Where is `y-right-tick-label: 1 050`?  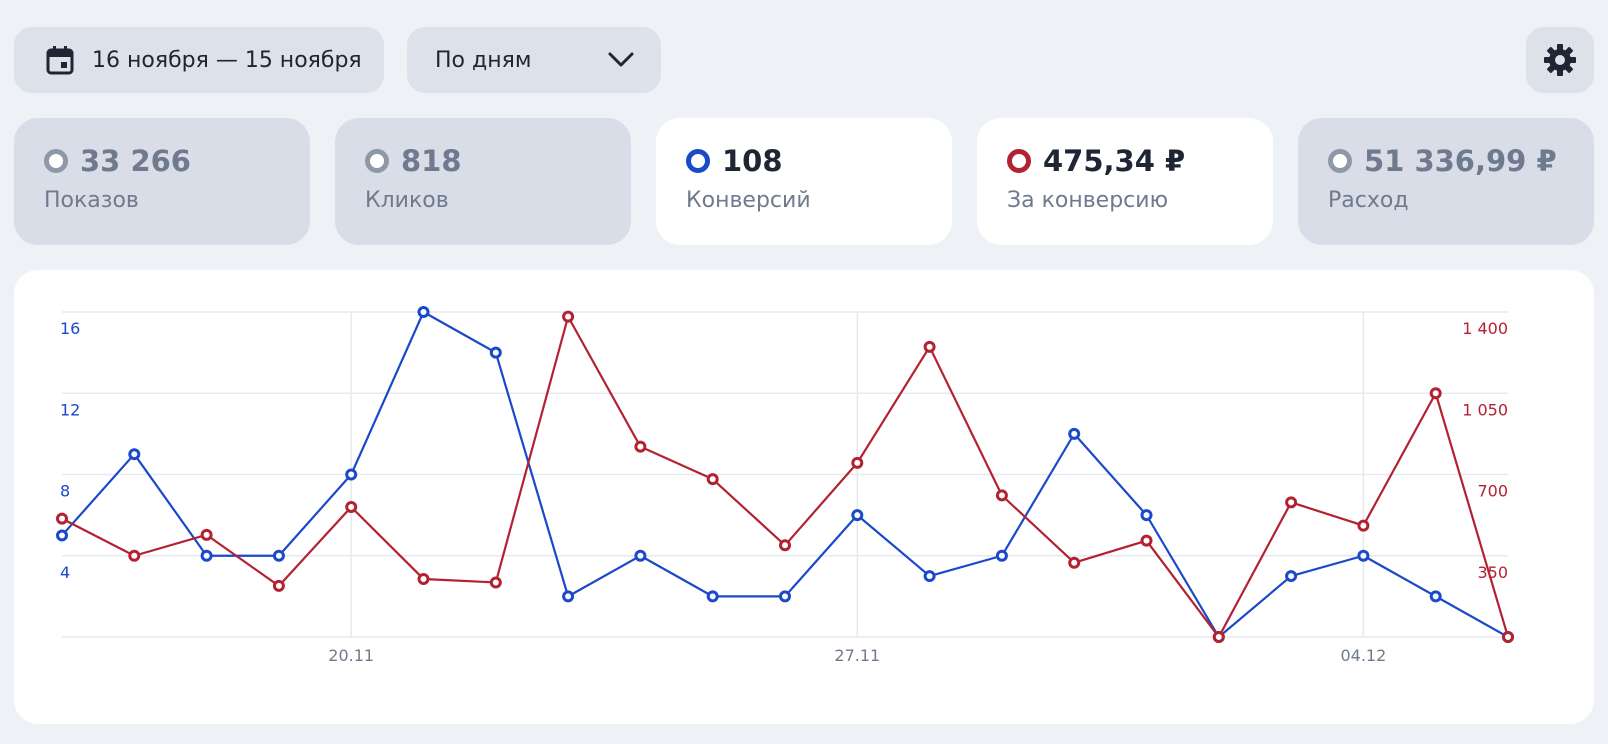 y-right-tick-label: 1 050 is located at coordinates (1485, 409).